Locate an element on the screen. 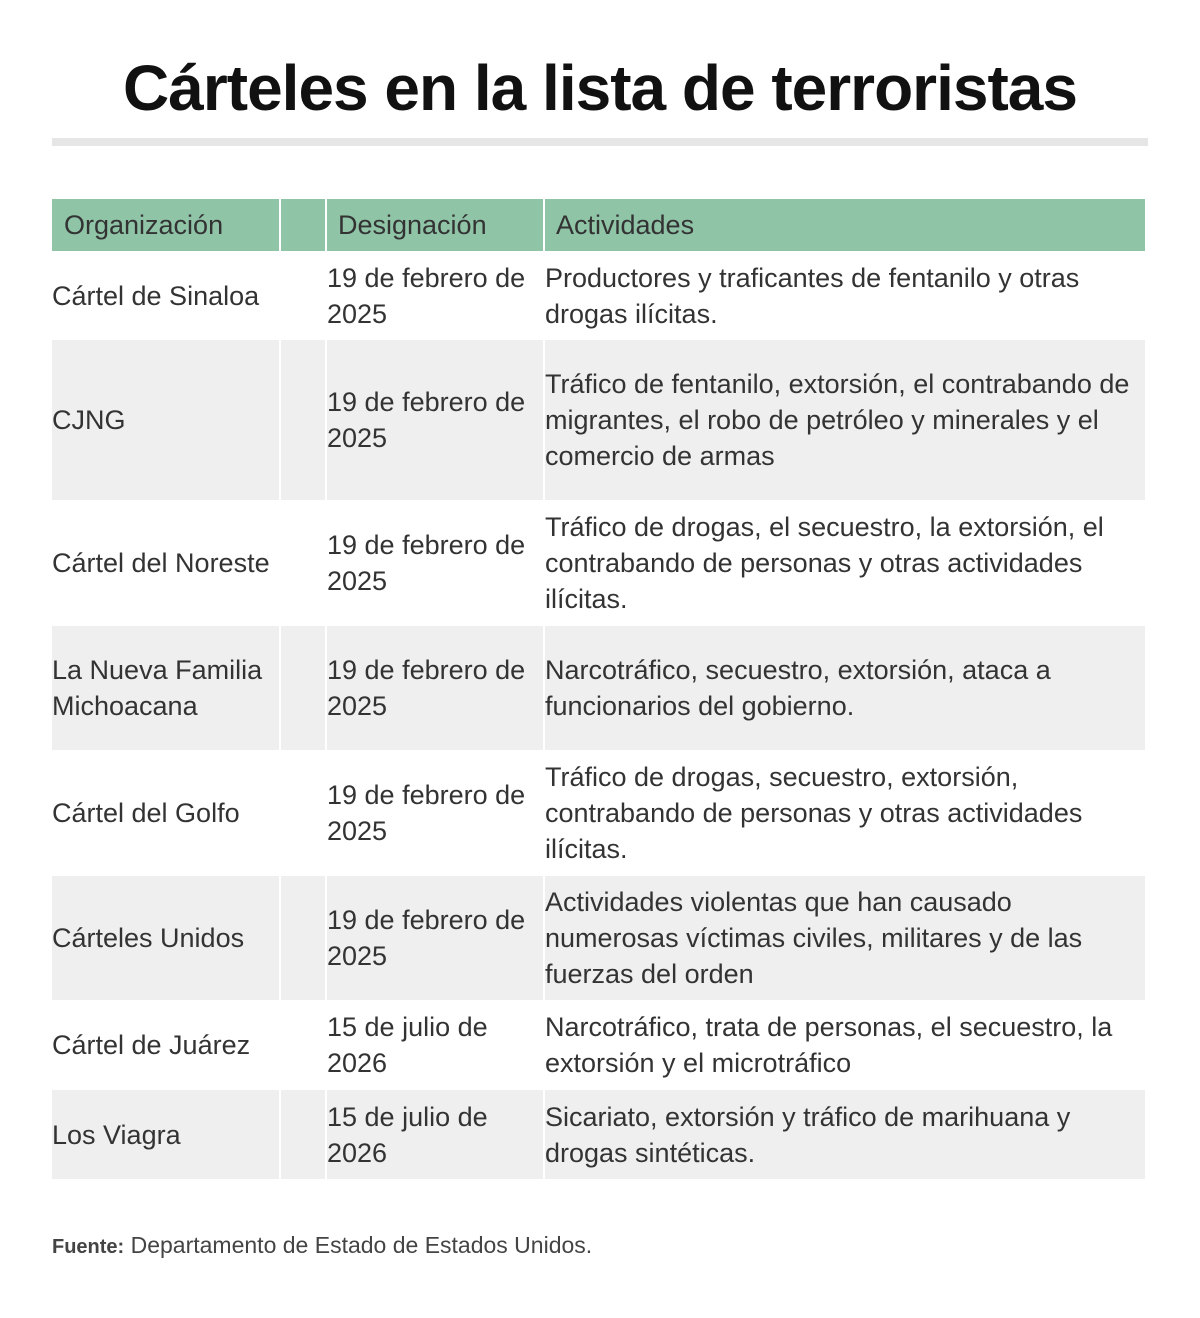  page-title: Cárteles en la lista de terroristas is located at coordinates (600, 88).